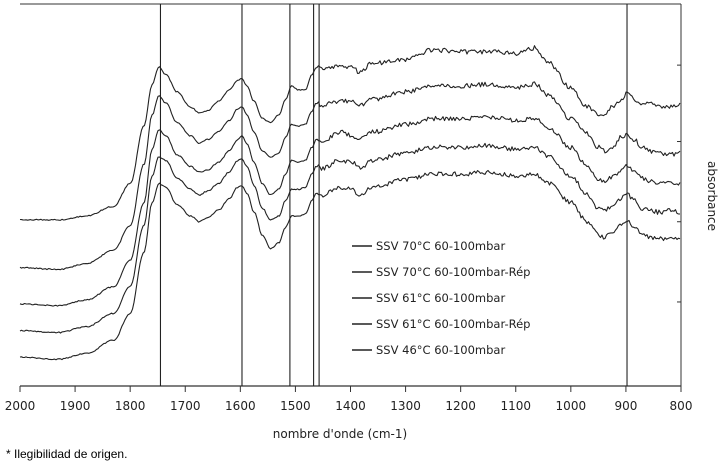  What do you see at coordinates (625, 406) in the screenshot?
I see `x-tick-label-900: 900` at bounding box center [625, 406].